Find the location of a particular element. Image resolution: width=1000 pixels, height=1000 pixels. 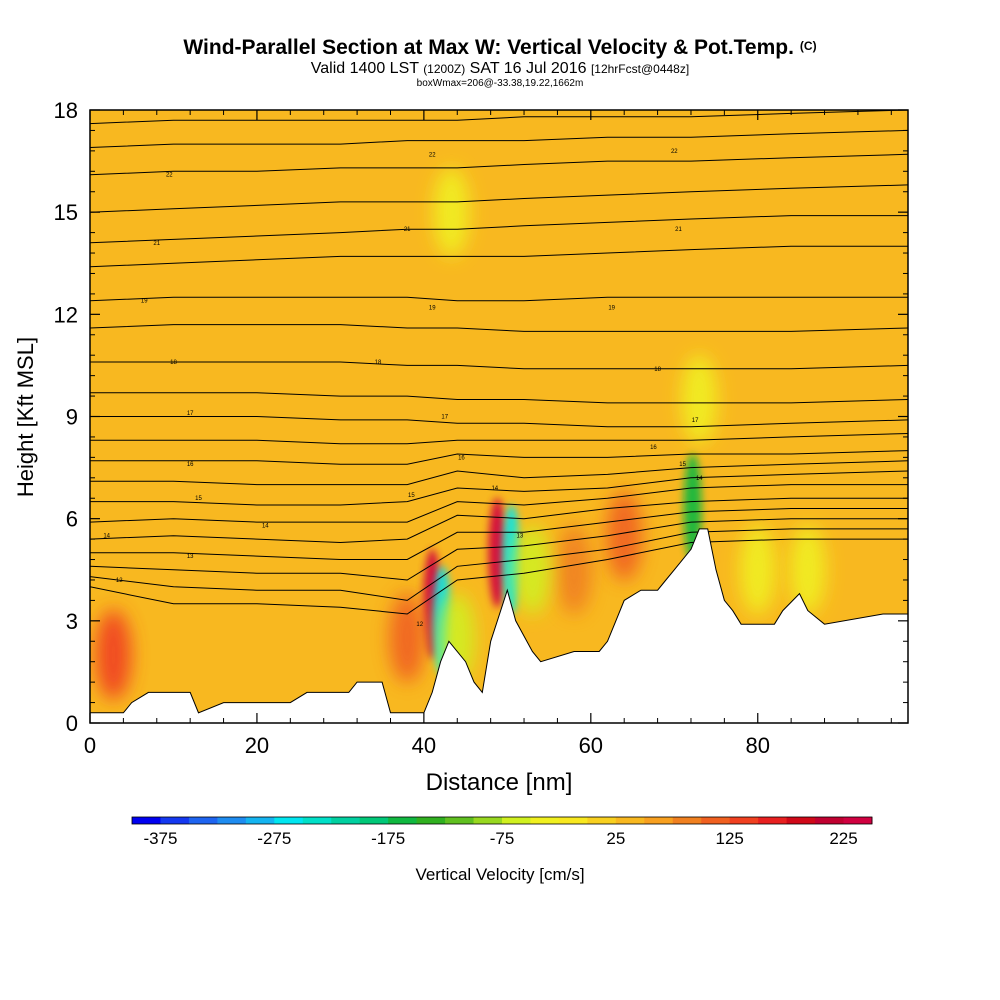

x-tick-label: 40 is located at coordinates (424, 745).